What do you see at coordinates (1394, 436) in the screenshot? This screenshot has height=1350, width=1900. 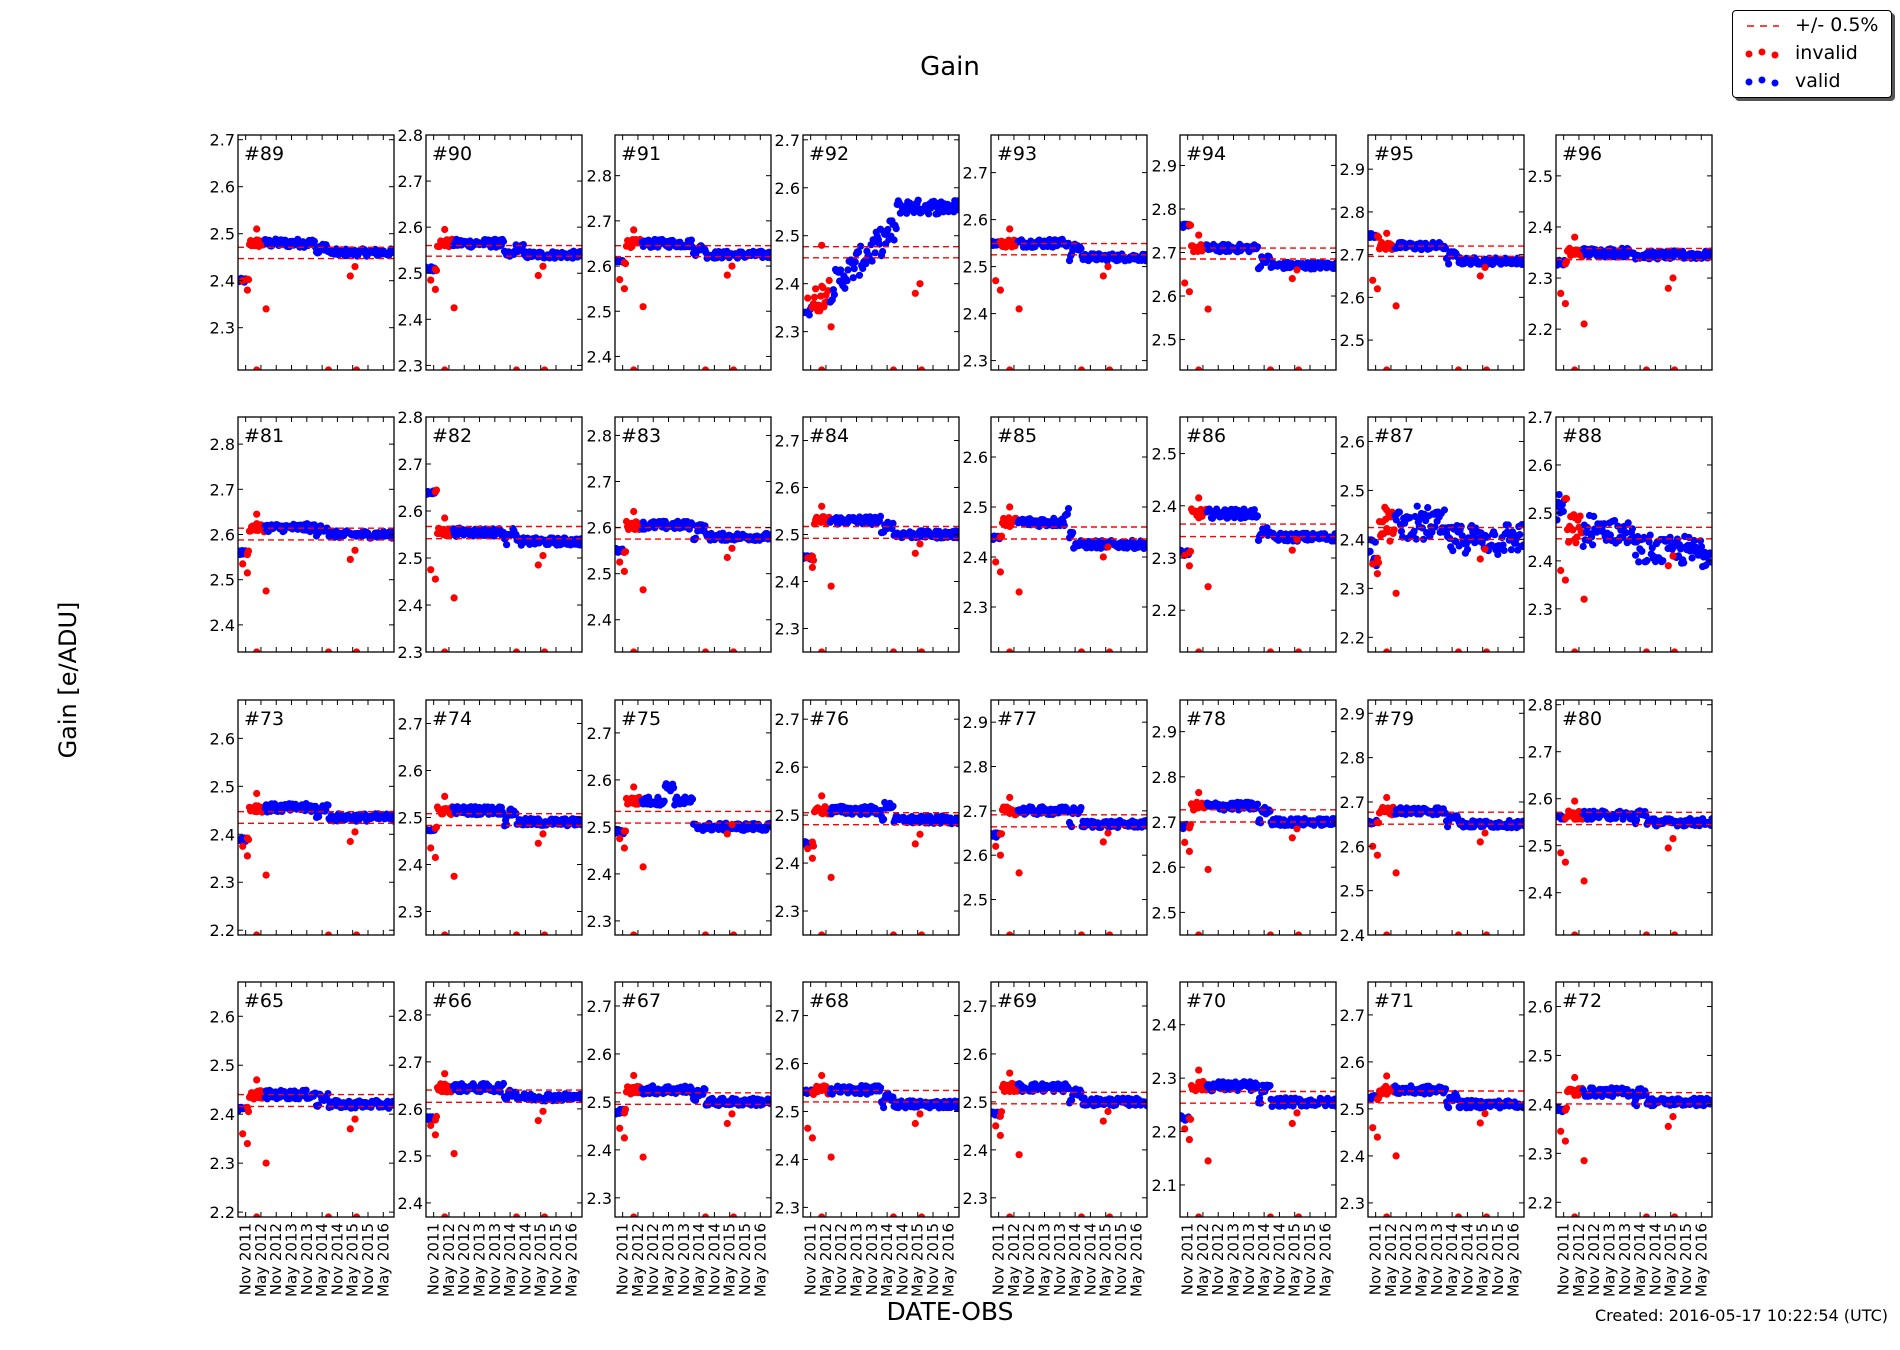 I see `panel-label: #87` at bounding box center [1394, 436].